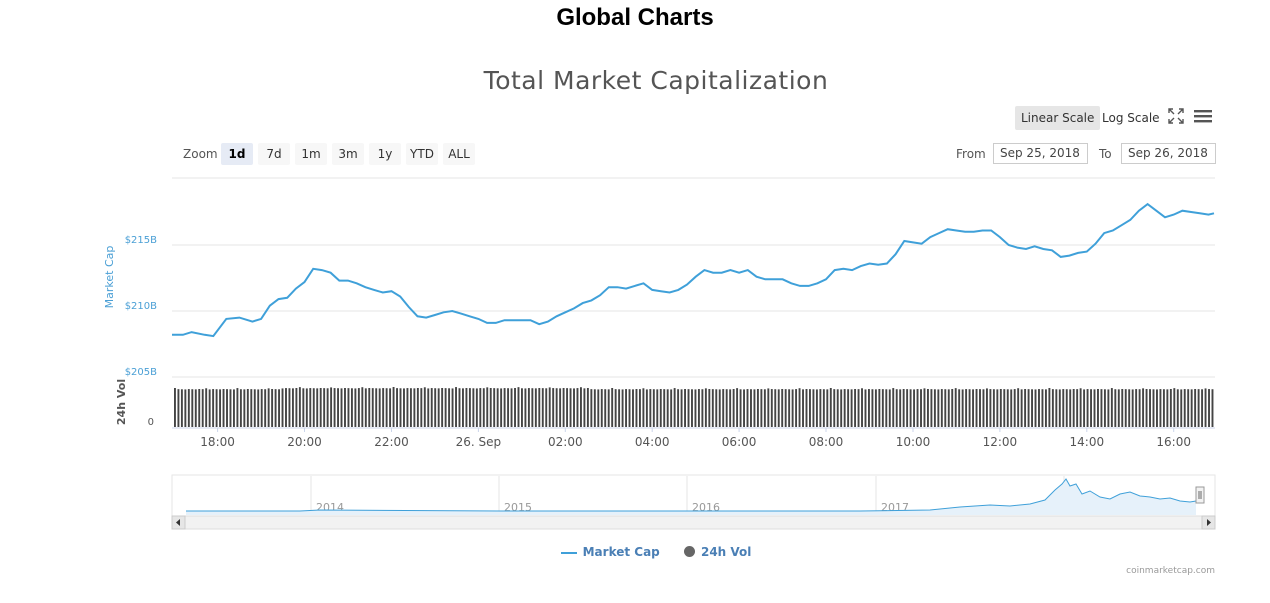 This screenshot has height=603, width=1270. Describe the element at coordinates (121, 402) in the screenshot. I see `volume-axis-label: 24h Vol` at that location.